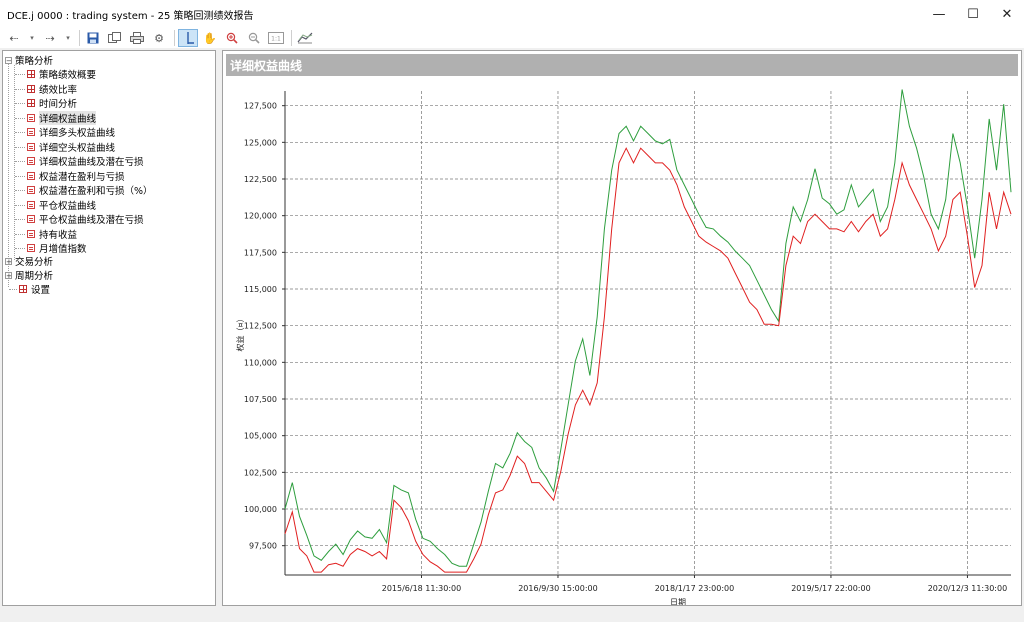  I want to click on zoom-in-icon, so click(232, 38).